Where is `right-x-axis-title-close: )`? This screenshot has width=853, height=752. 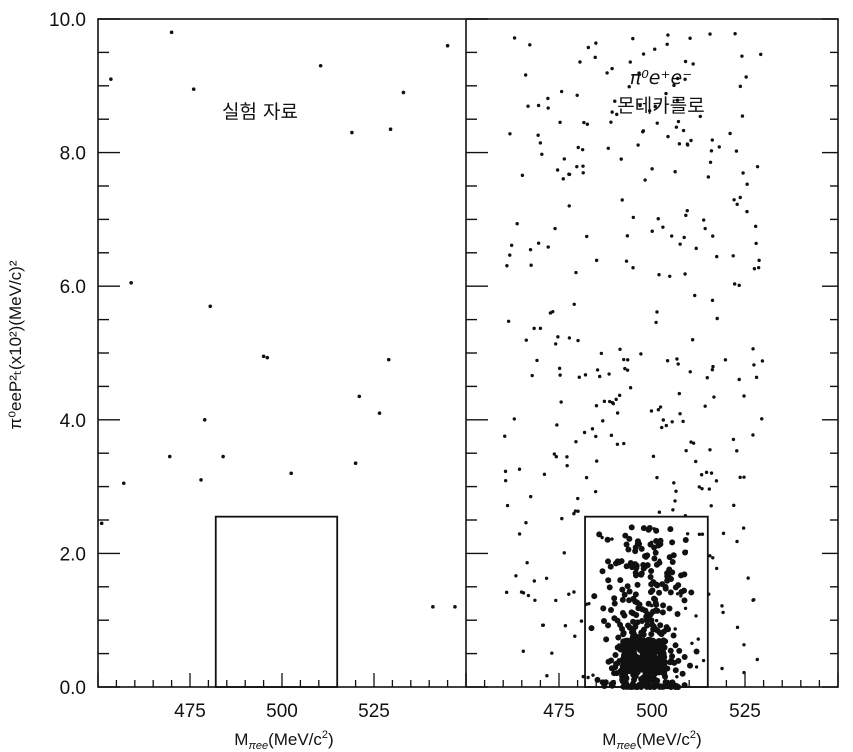
right-x-axis-title-close: ) is located at coordinates (699, 739).